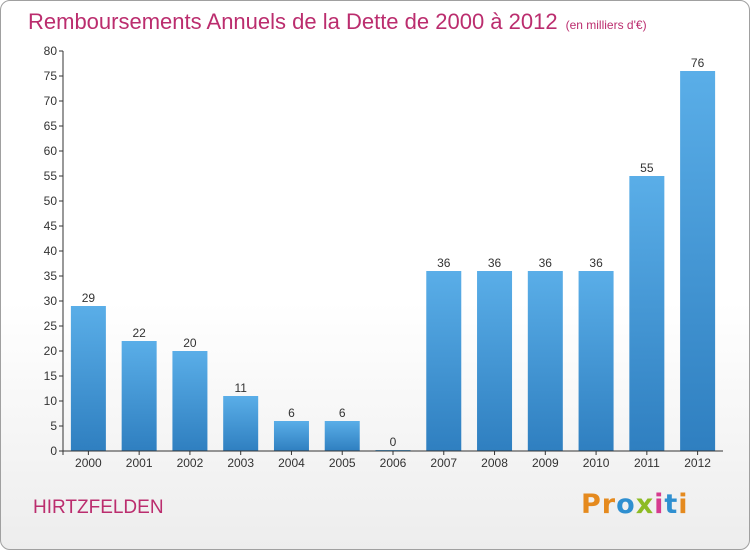 Image resolution: width=750 pixels, height=550 pixels. Describe the element at coordinates (51, 176) in the screenshot. I see `y-tick-label: 55` at that location.